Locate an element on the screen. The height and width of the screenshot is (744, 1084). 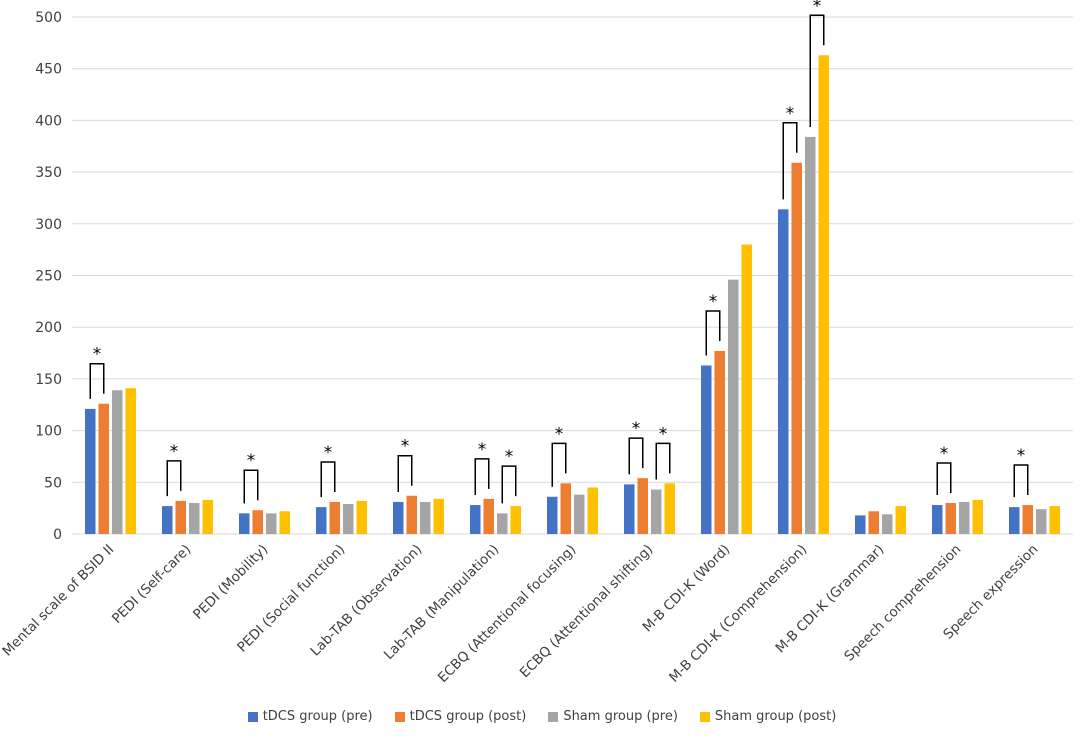
y-tick-label: 500 is located at coordinates (48, 18).